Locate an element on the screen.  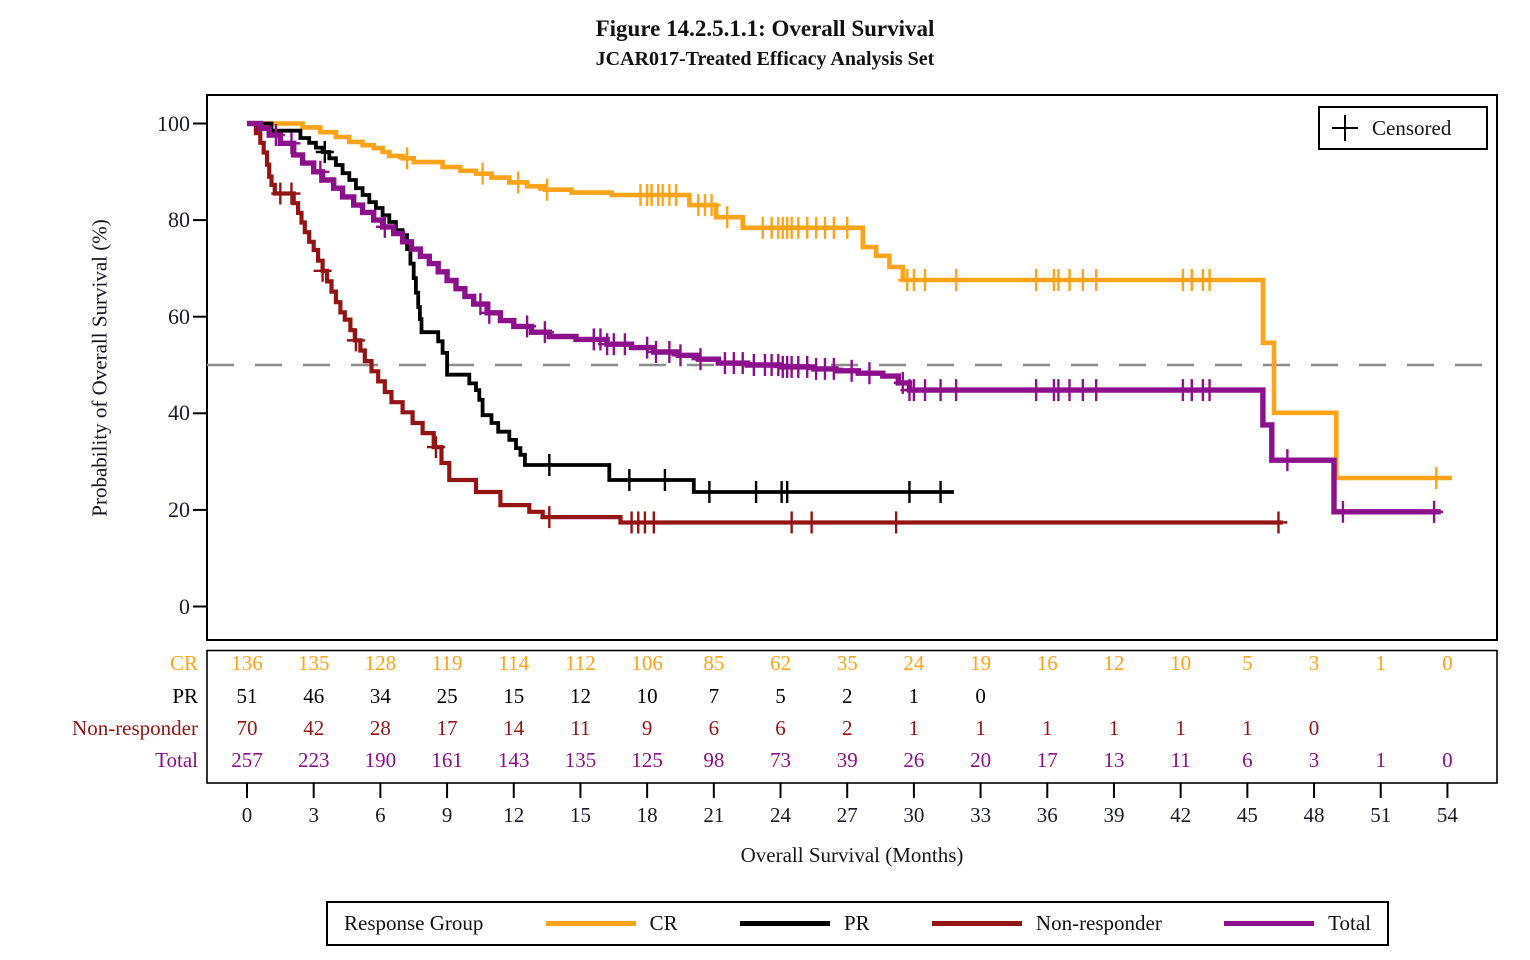
risk-row-label-cr: CR is located at coordinates (183, 663).